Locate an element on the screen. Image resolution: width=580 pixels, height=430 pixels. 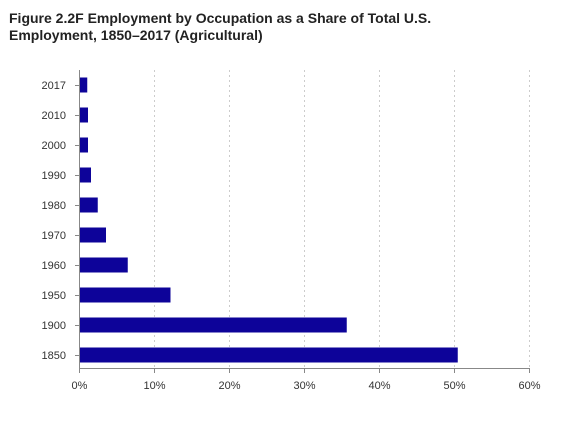
x-tick-label-30%: 30% is located at coordinates (304, 386).